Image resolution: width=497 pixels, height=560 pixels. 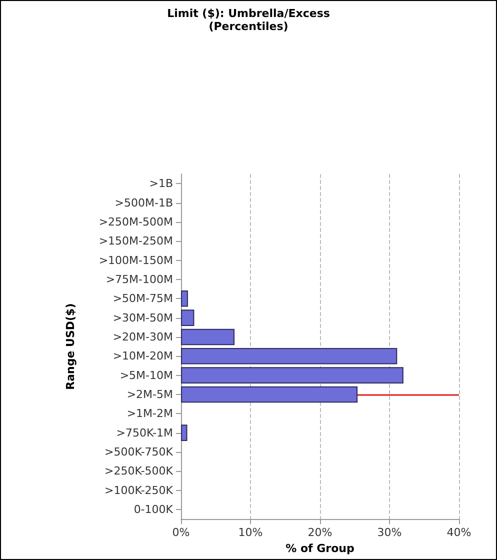 What do you see at coordinates (139, 471) in the screenshot?
I see `y-tick-label: >250K-500K` at bounding box center [139, 471].